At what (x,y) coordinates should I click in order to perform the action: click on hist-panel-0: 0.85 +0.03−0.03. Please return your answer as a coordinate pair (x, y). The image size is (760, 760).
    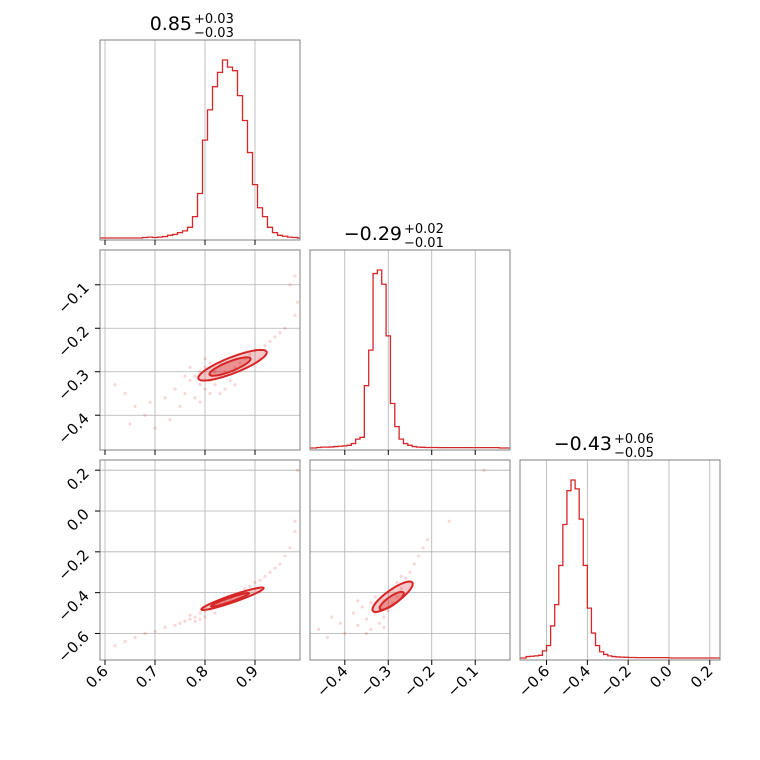
    Looking at the image, I should click on (200, 128).